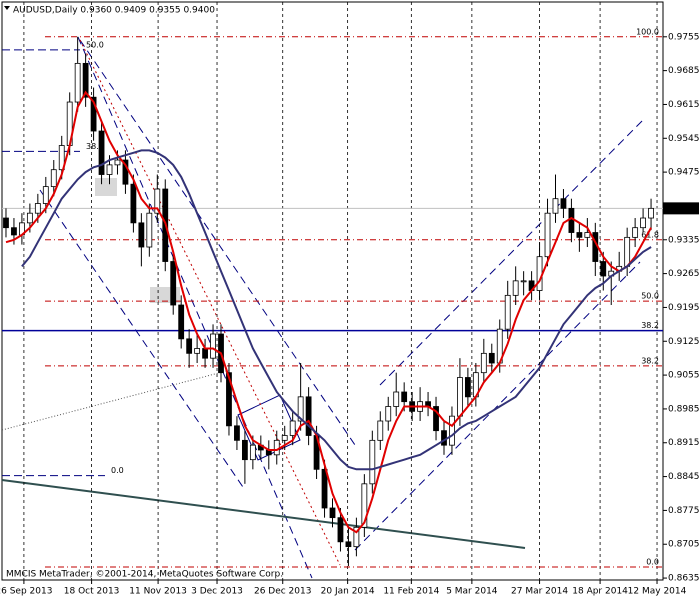 This screenshot has width=700, height=600. Describe the element at coordinates (114, 11) in the screenshot. I see `header: AUDUSD,Daily 0.9360 0.9409 0.9355 0.9400` at that location.